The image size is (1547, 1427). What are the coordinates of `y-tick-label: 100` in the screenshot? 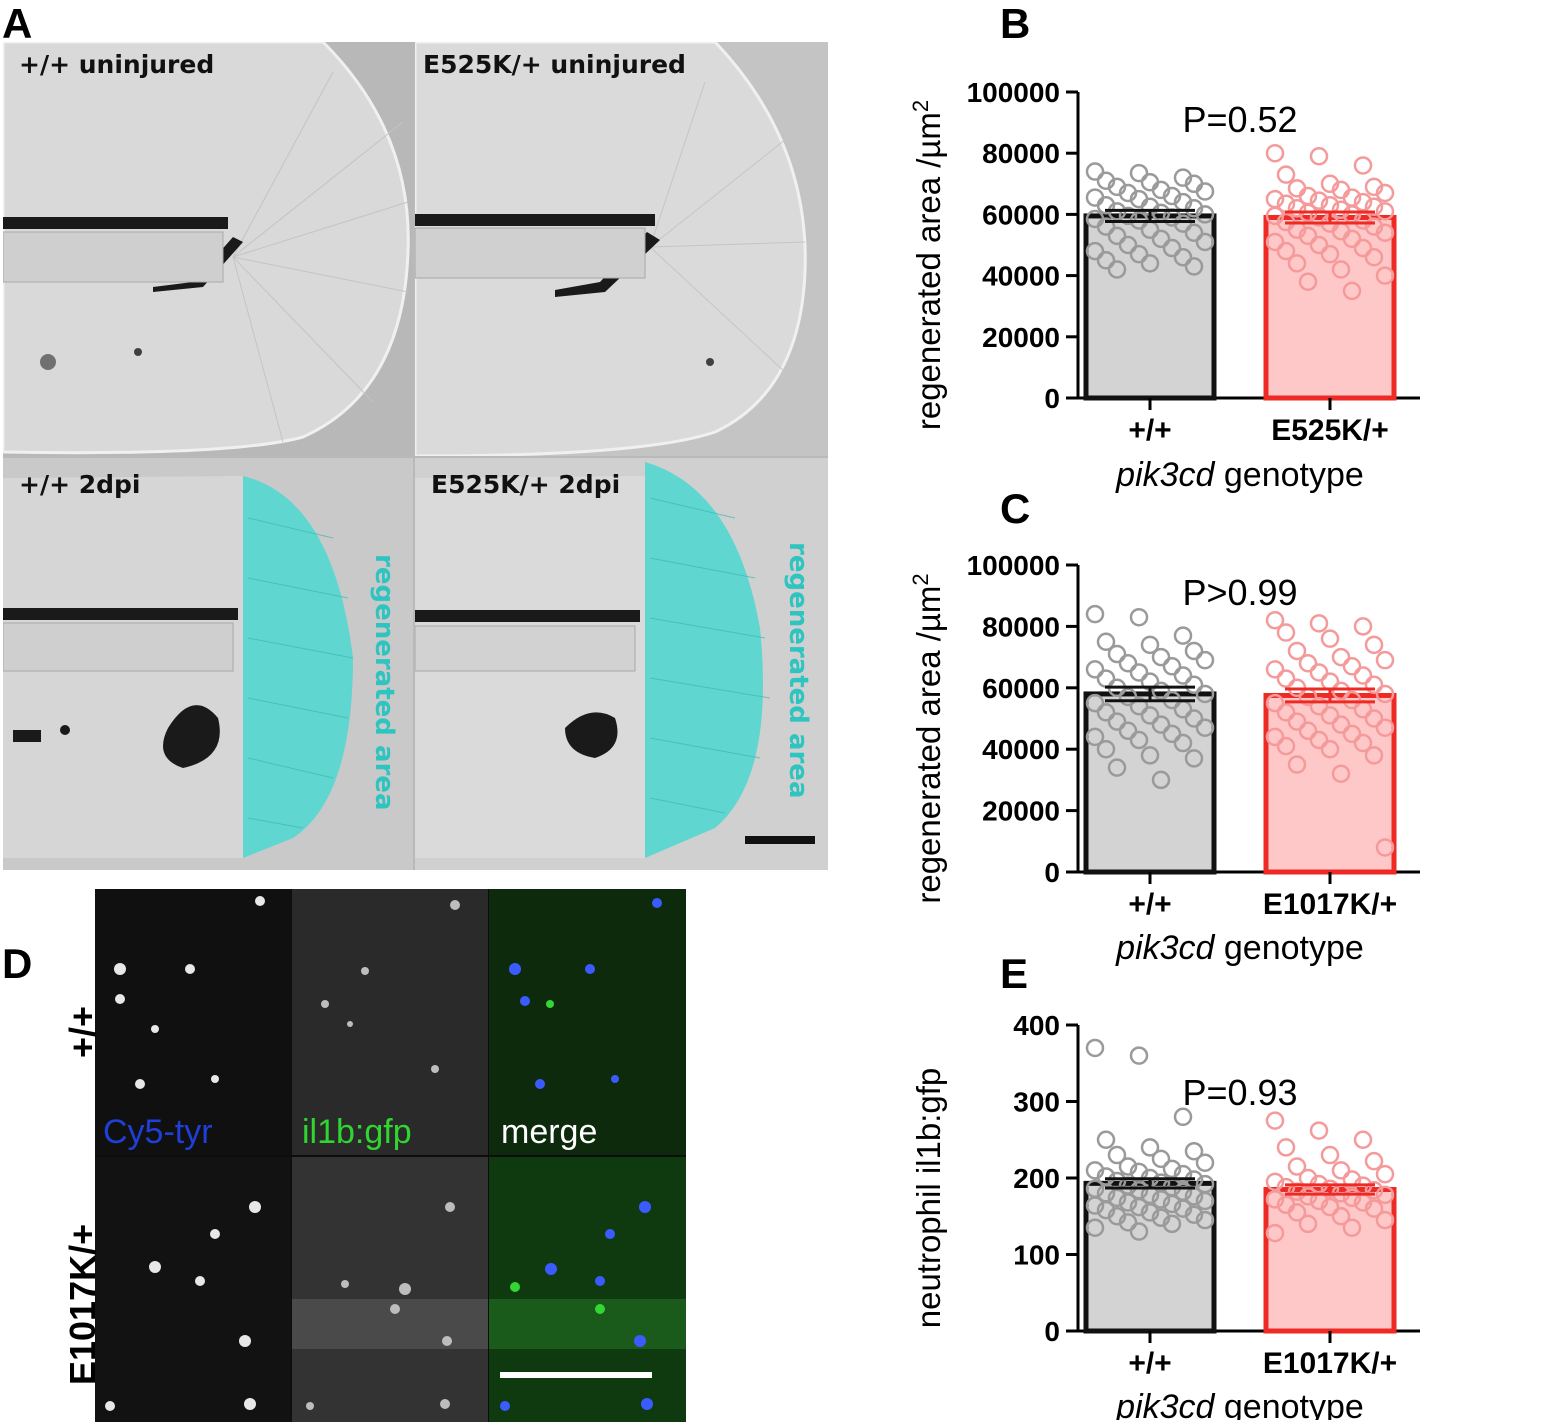 It's located at (1036, 1255).